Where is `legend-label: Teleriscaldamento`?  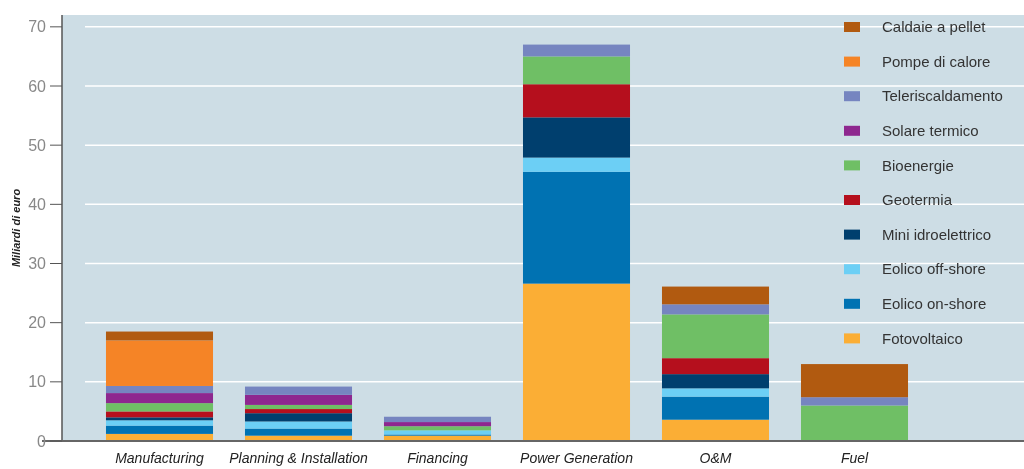
legend-label: Teleriscaldamento is located at coordinates (942, 96).